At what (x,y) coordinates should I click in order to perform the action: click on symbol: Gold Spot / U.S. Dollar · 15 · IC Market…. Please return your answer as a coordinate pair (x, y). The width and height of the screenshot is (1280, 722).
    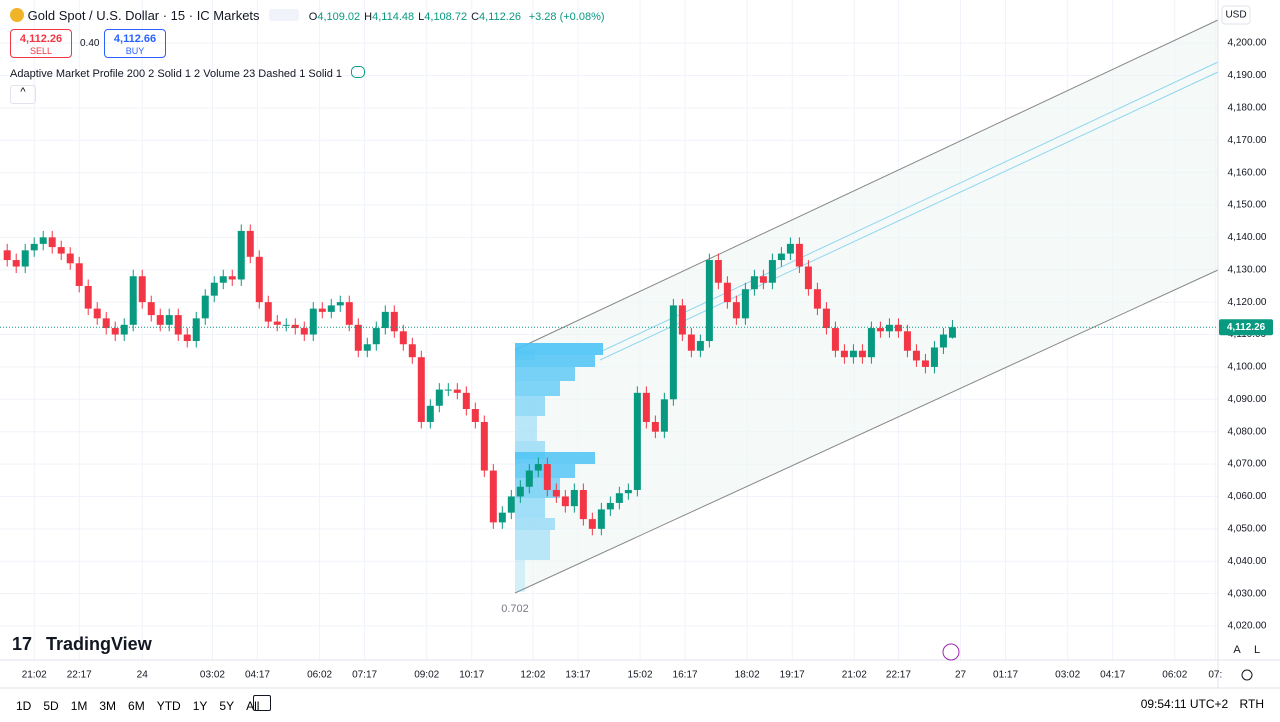
    Looking at the image, I should click on (143, 15).